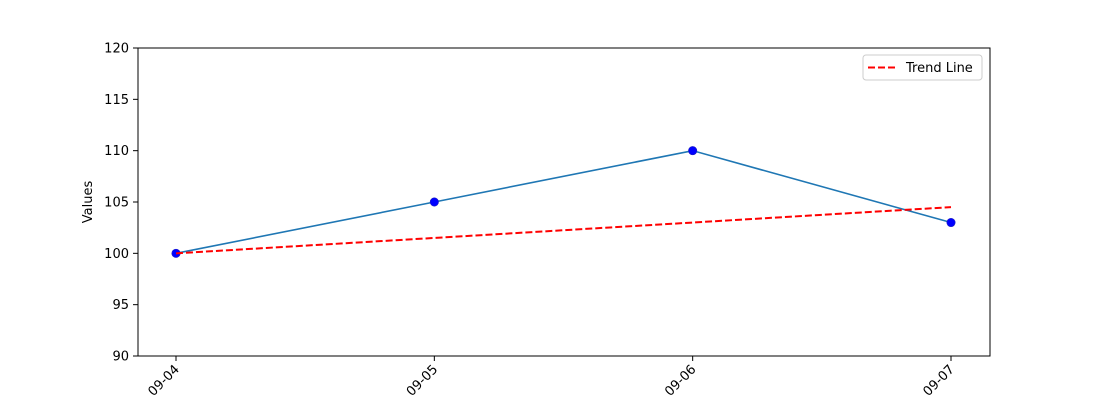 The image size is (1100, 400). Describe the element at coordinates (116, 203) in the screenshot. I see `y-tick-label: 105` at that location.